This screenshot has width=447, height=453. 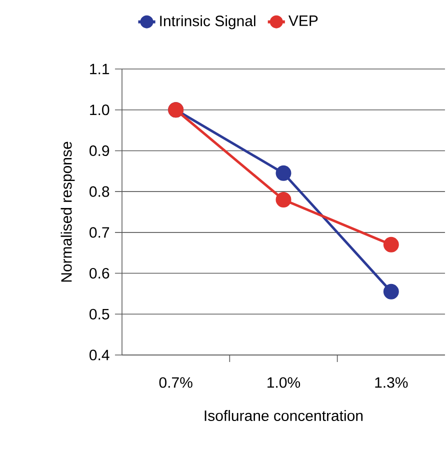 What do you see at coordinates (391, 382) in the screenshot?
I see `x-tick-label: 1.3%` at bounding box center [391, 382].